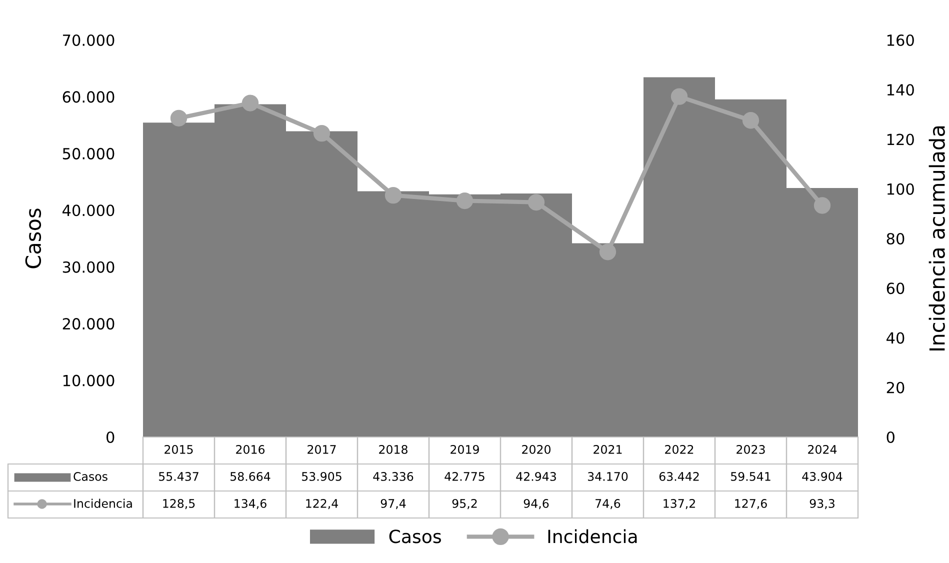 This screenshot has width=949, height=563. What do you see at coordinates (679, 449) in the screenshot?
I see `x-tick-label: 2022` at bounding box center [679, 449].